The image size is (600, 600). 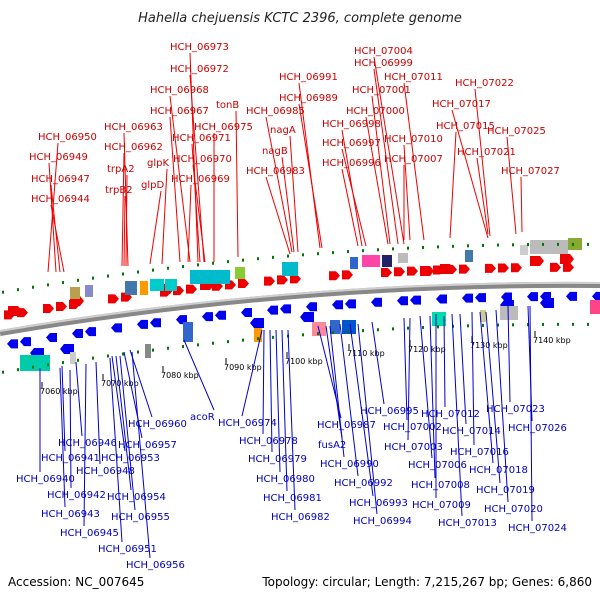 What do you see at coordinates (277, 459) in the screenshot?
I see `reverse-gene-label: HCH_06979` at bounding box center [277, 459].